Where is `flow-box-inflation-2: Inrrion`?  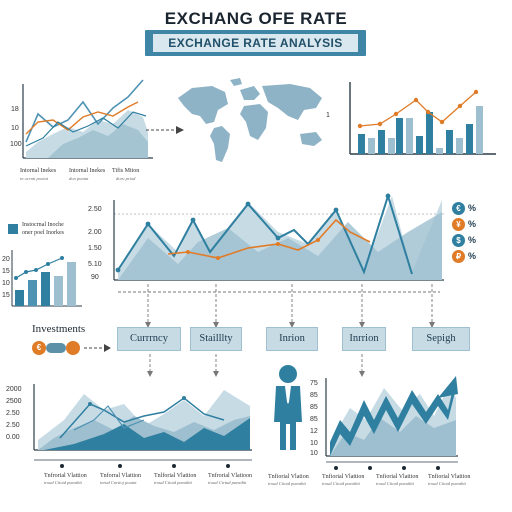 flow-box-inflation-2: Inrrion is located at coordinates (364, 339).